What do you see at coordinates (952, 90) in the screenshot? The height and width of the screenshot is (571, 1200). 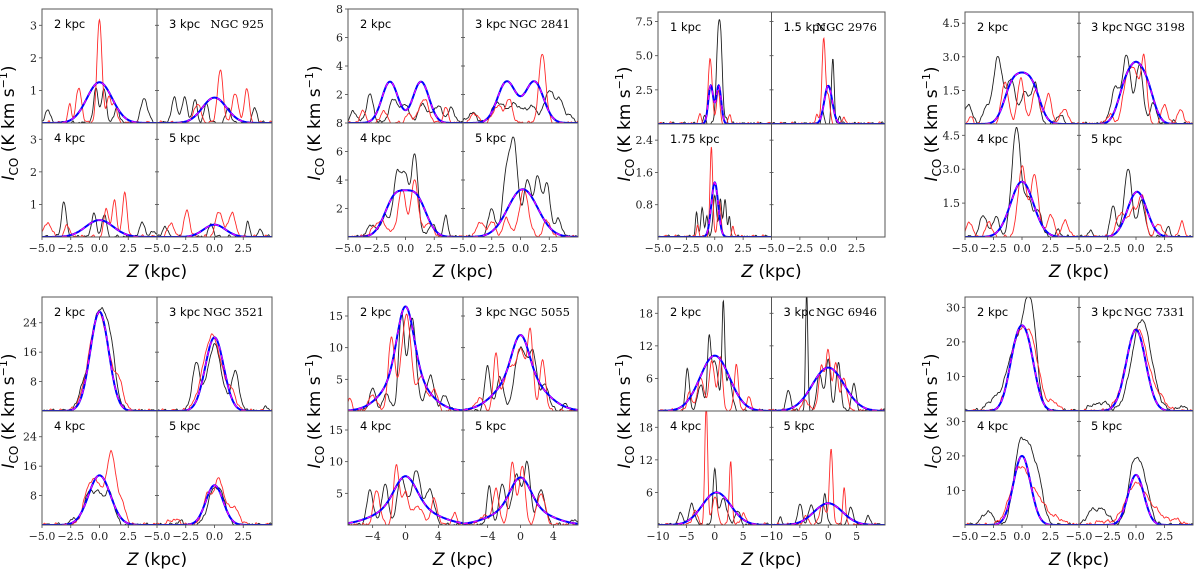 I see `y-tick-label: 1.5` at bounding box center [952, 90].